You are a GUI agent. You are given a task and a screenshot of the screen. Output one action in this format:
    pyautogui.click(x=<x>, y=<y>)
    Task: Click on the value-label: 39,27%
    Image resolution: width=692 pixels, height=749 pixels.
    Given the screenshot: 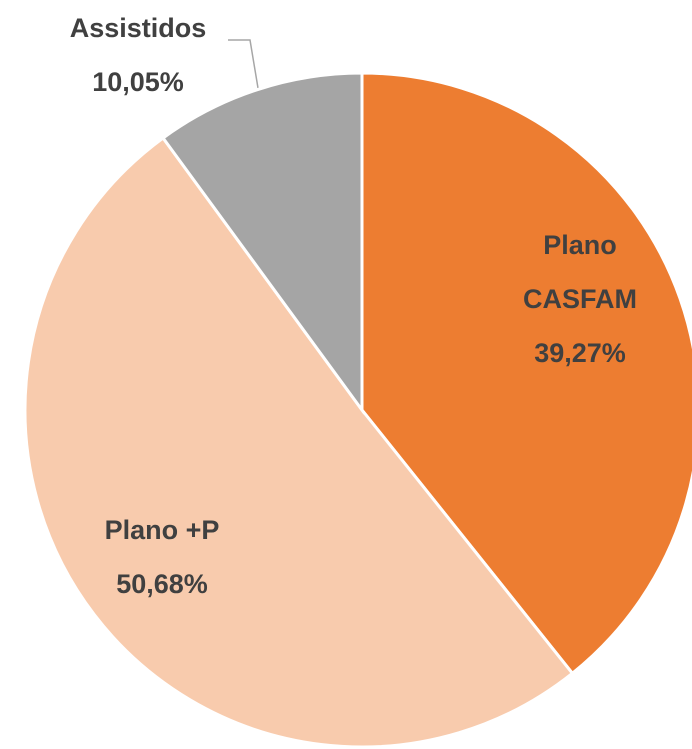 What is the action you would take?
    pyautogui.click(x=580, y=353)
    